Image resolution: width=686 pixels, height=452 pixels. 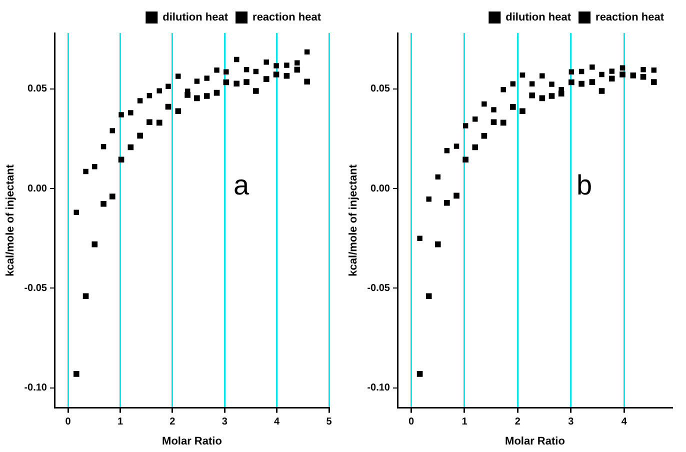 I want to click on annotation: b, so click(x=584, y=184).